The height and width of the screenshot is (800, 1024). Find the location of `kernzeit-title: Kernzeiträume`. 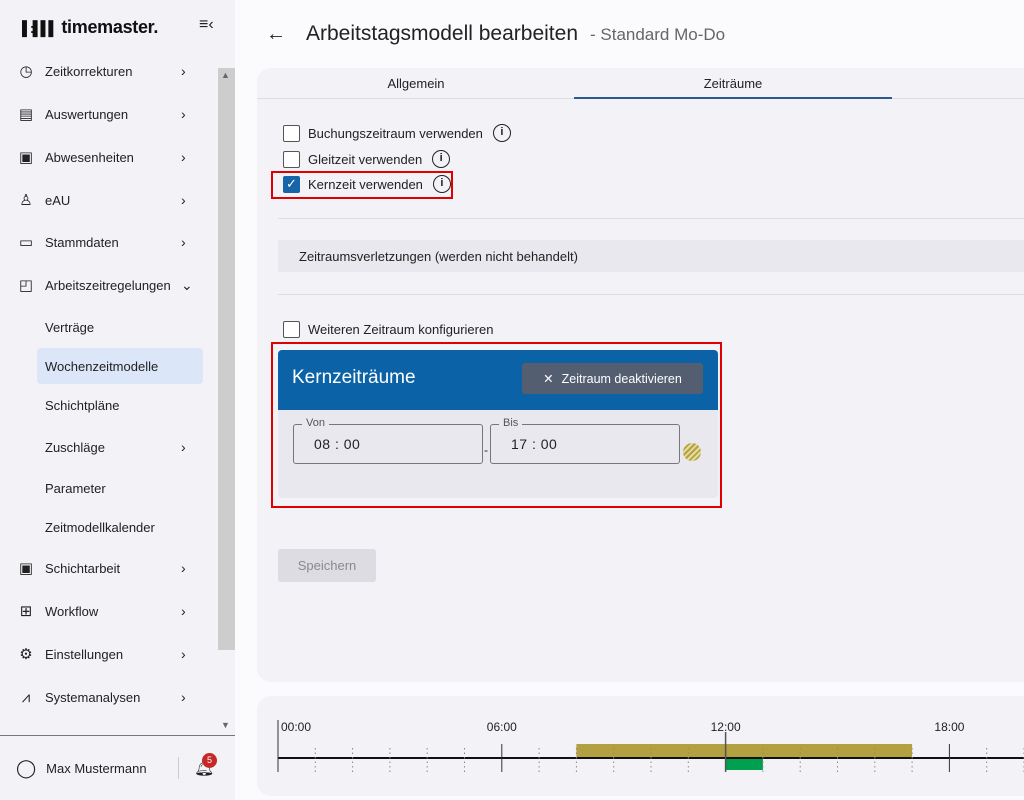

kernzeit-title: Kernzeiträume is located at coordinates (354, 377).